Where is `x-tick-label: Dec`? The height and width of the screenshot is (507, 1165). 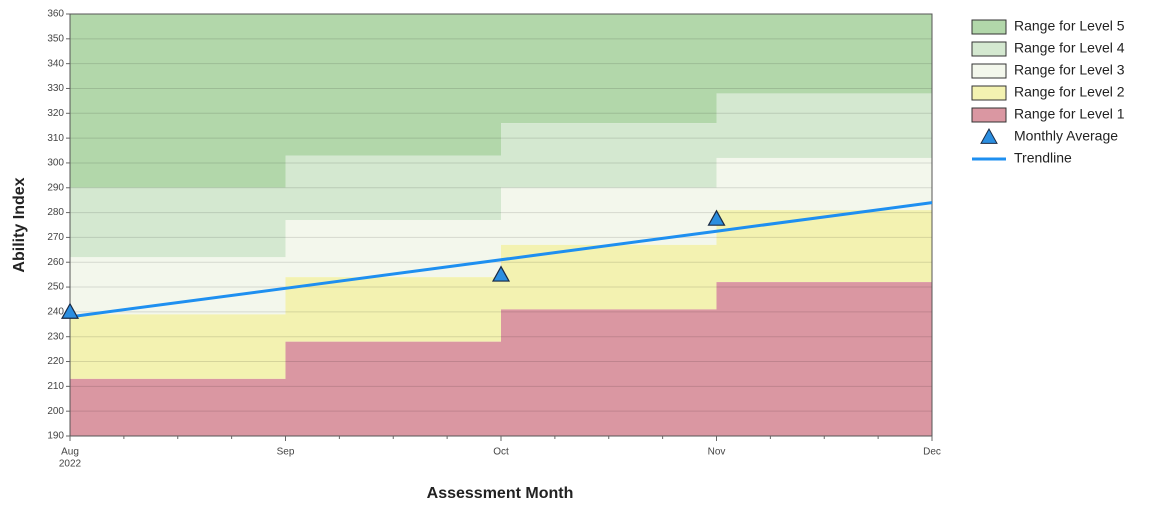 x-tick-label: Dec is located at coordinates (932, 452).